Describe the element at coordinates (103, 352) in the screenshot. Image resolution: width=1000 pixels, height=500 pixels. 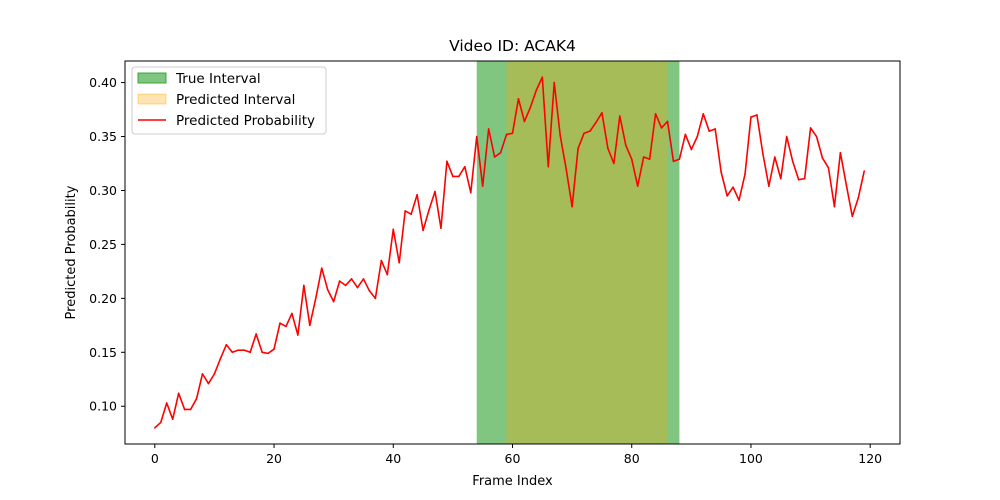
I see `y-tick-label: 0.15` at that location.